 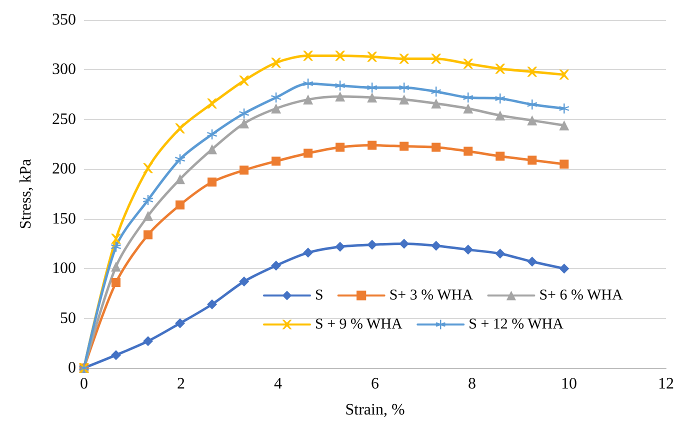 I want to click on legend-label: S, so click(x=319, y=296).